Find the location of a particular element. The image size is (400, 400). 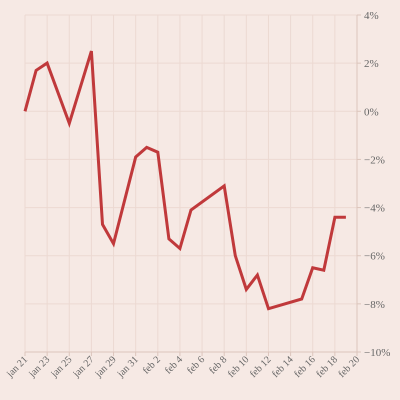

x-tick-label: feb 6 is located at coordinates (196, 365).